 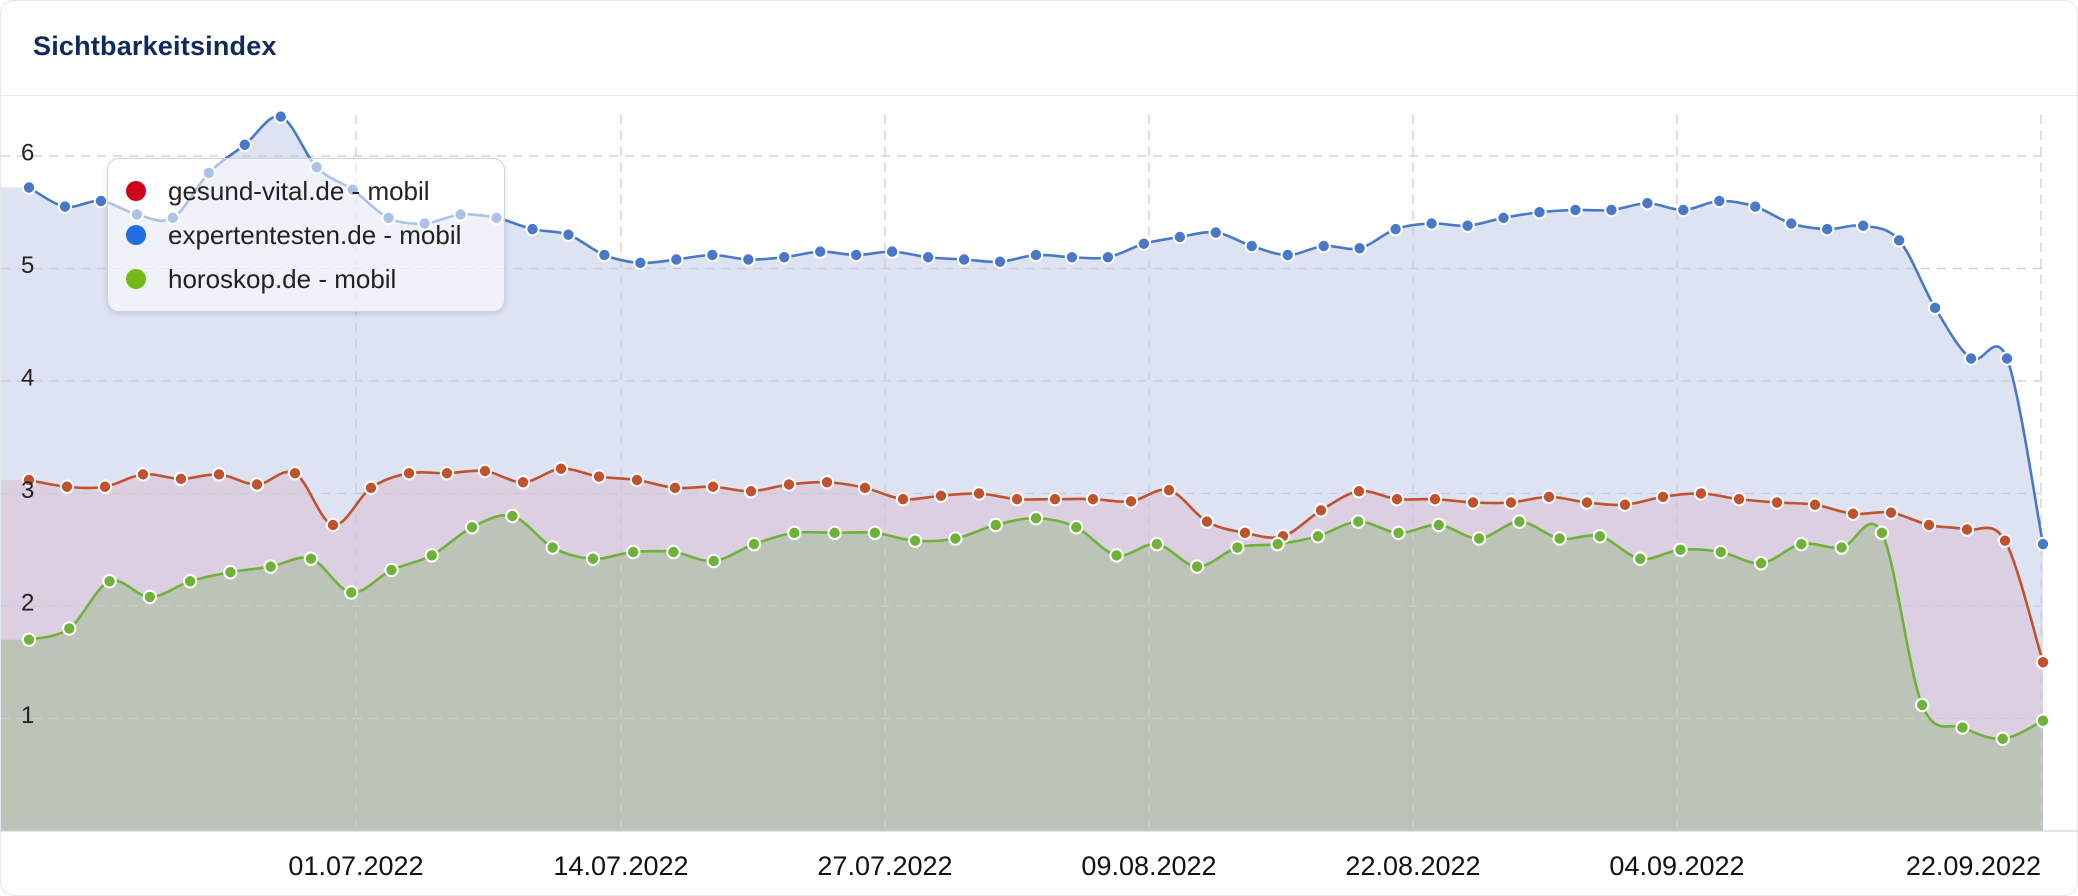 What do you see at coordinates (293, 235) in the screenshot?
I see `legend-item-expertentesten: expertentesten.de - mobil` at bounding box center [293, 235].